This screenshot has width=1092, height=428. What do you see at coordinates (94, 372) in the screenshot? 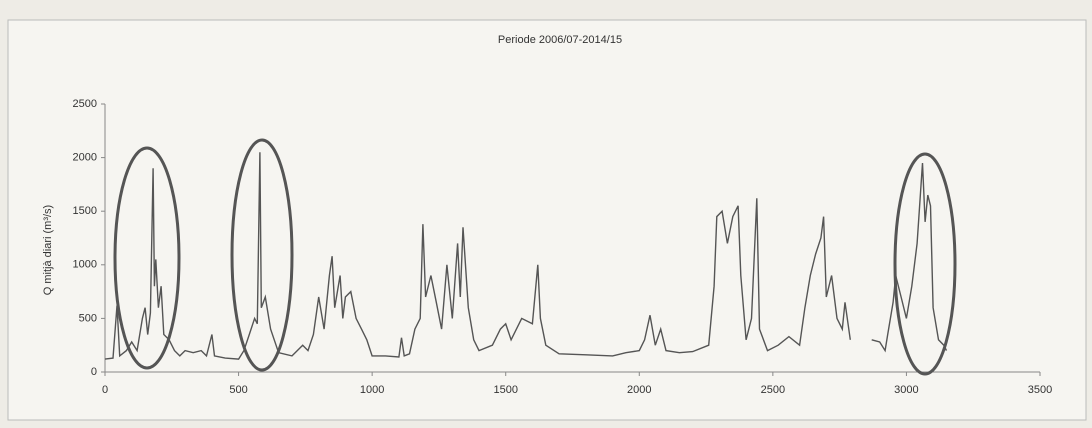
I see `y-tick-label: 0` at bounding box center [94, 372].